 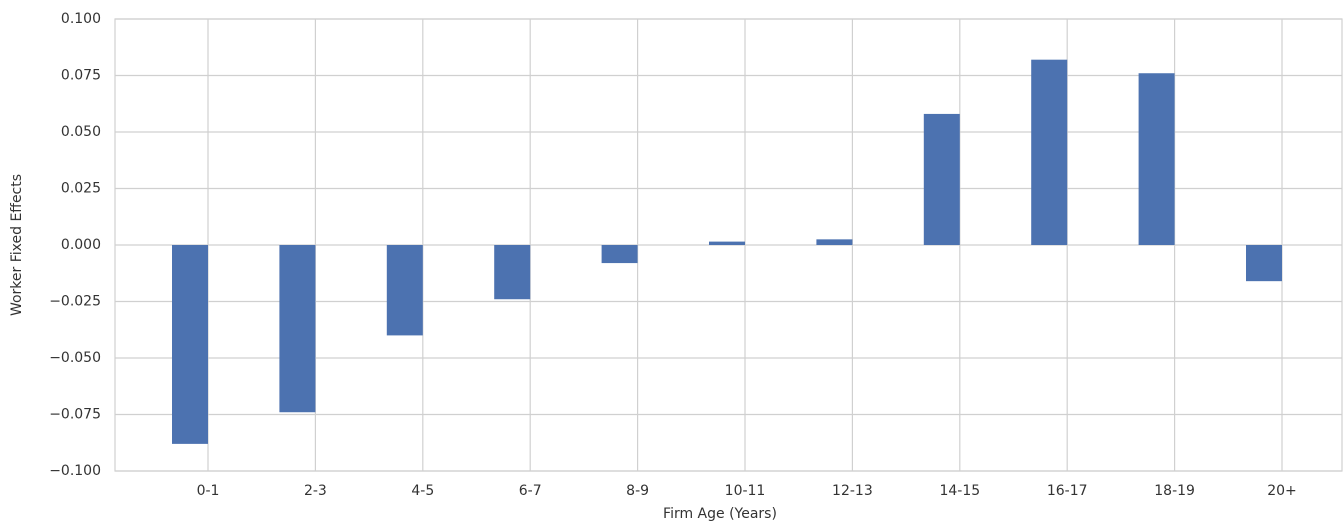 What do you see at coordinates (81, 189) in the screenshot?
I see `y-tick-label: 0.025` at bounding box center [81, 189].